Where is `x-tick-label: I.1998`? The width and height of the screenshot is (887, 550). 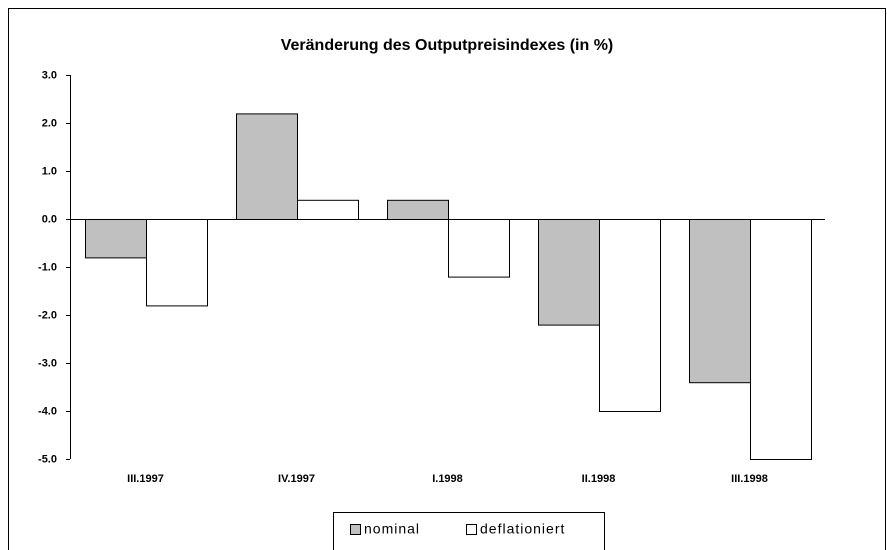 x-tick-label: I.1998 is located at coordinates (447, 479).